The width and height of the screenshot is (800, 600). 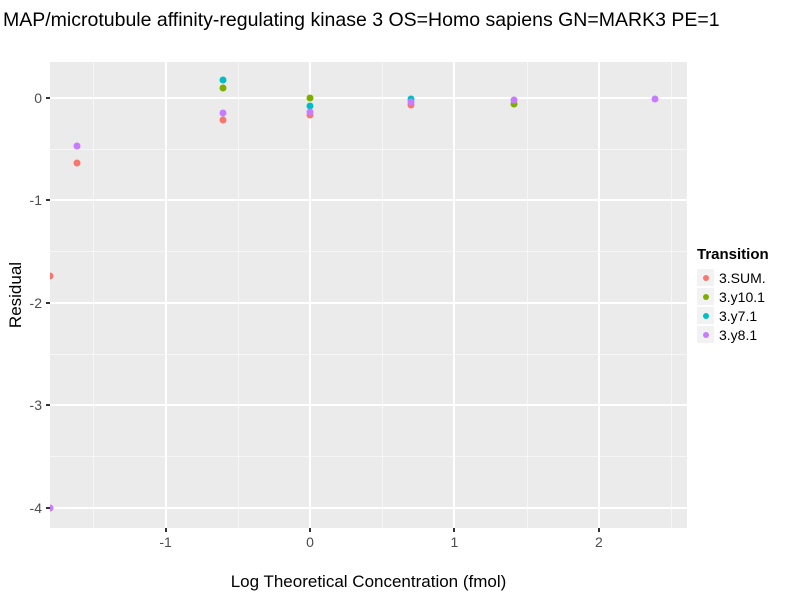 I want to click on legend-entry-label: 3.y8.1, so click(x=738, y=334).